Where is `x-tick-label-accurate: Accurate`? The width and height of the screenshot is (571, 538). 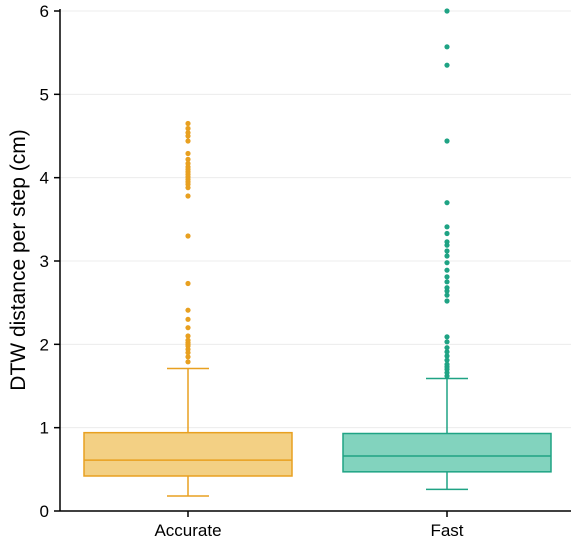 x-tick-label-accurate: Accurate is located at coordinates (187, 529).